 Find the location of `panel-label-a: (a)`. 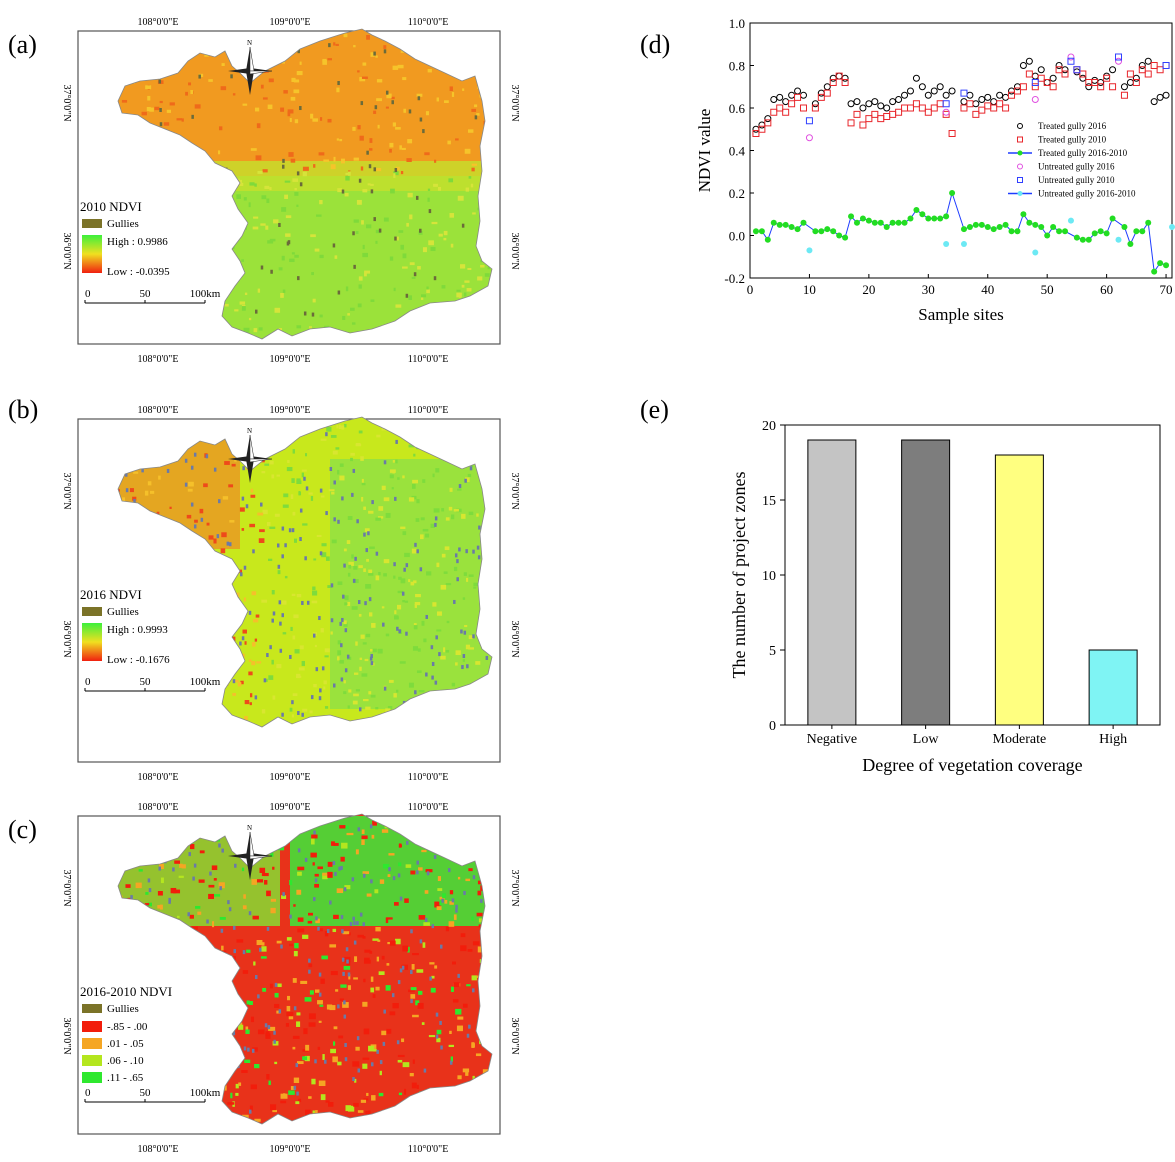

panel-label-a: (a) is located at coordinates (22, 44).